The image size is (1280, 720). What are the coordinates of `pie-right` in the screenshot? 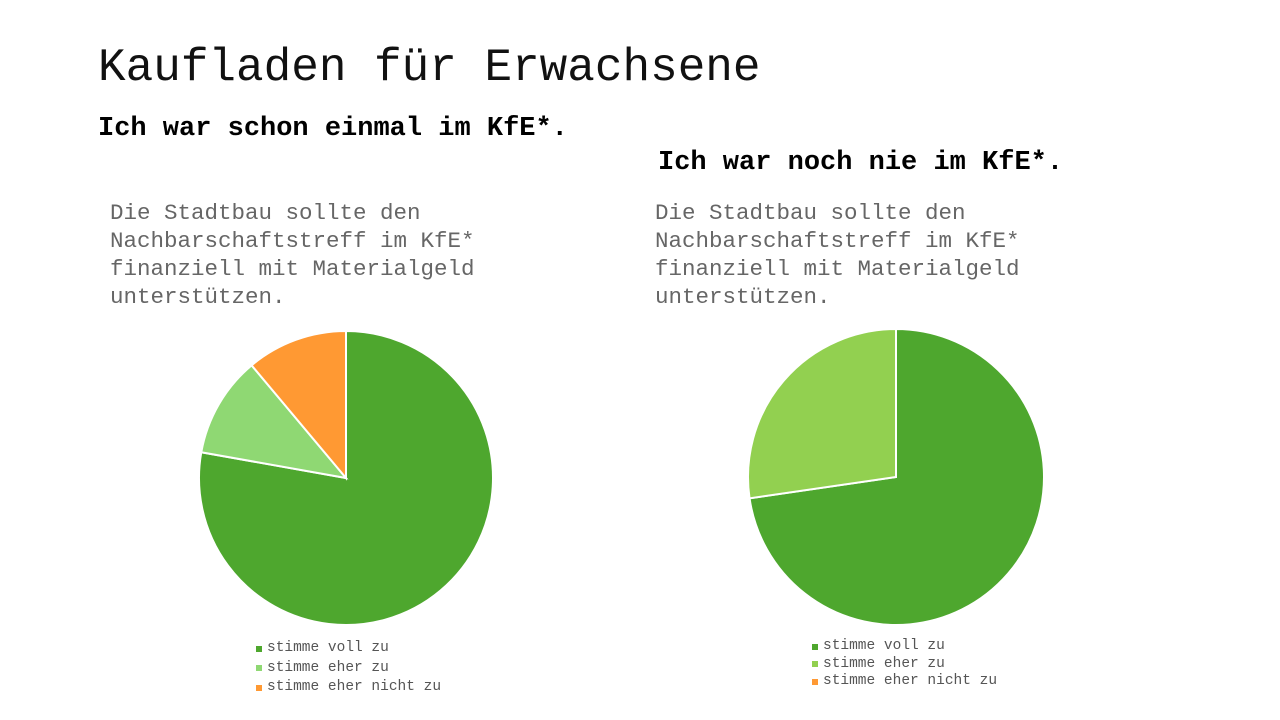 It's located at (896, 476).